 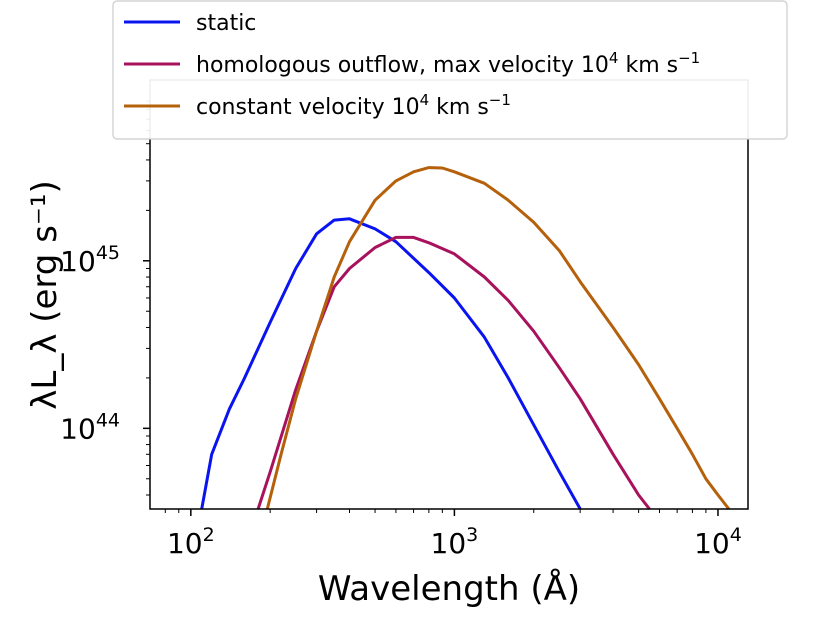 I want to click on y-tick-label: 1044, so click(x=90, y=427).